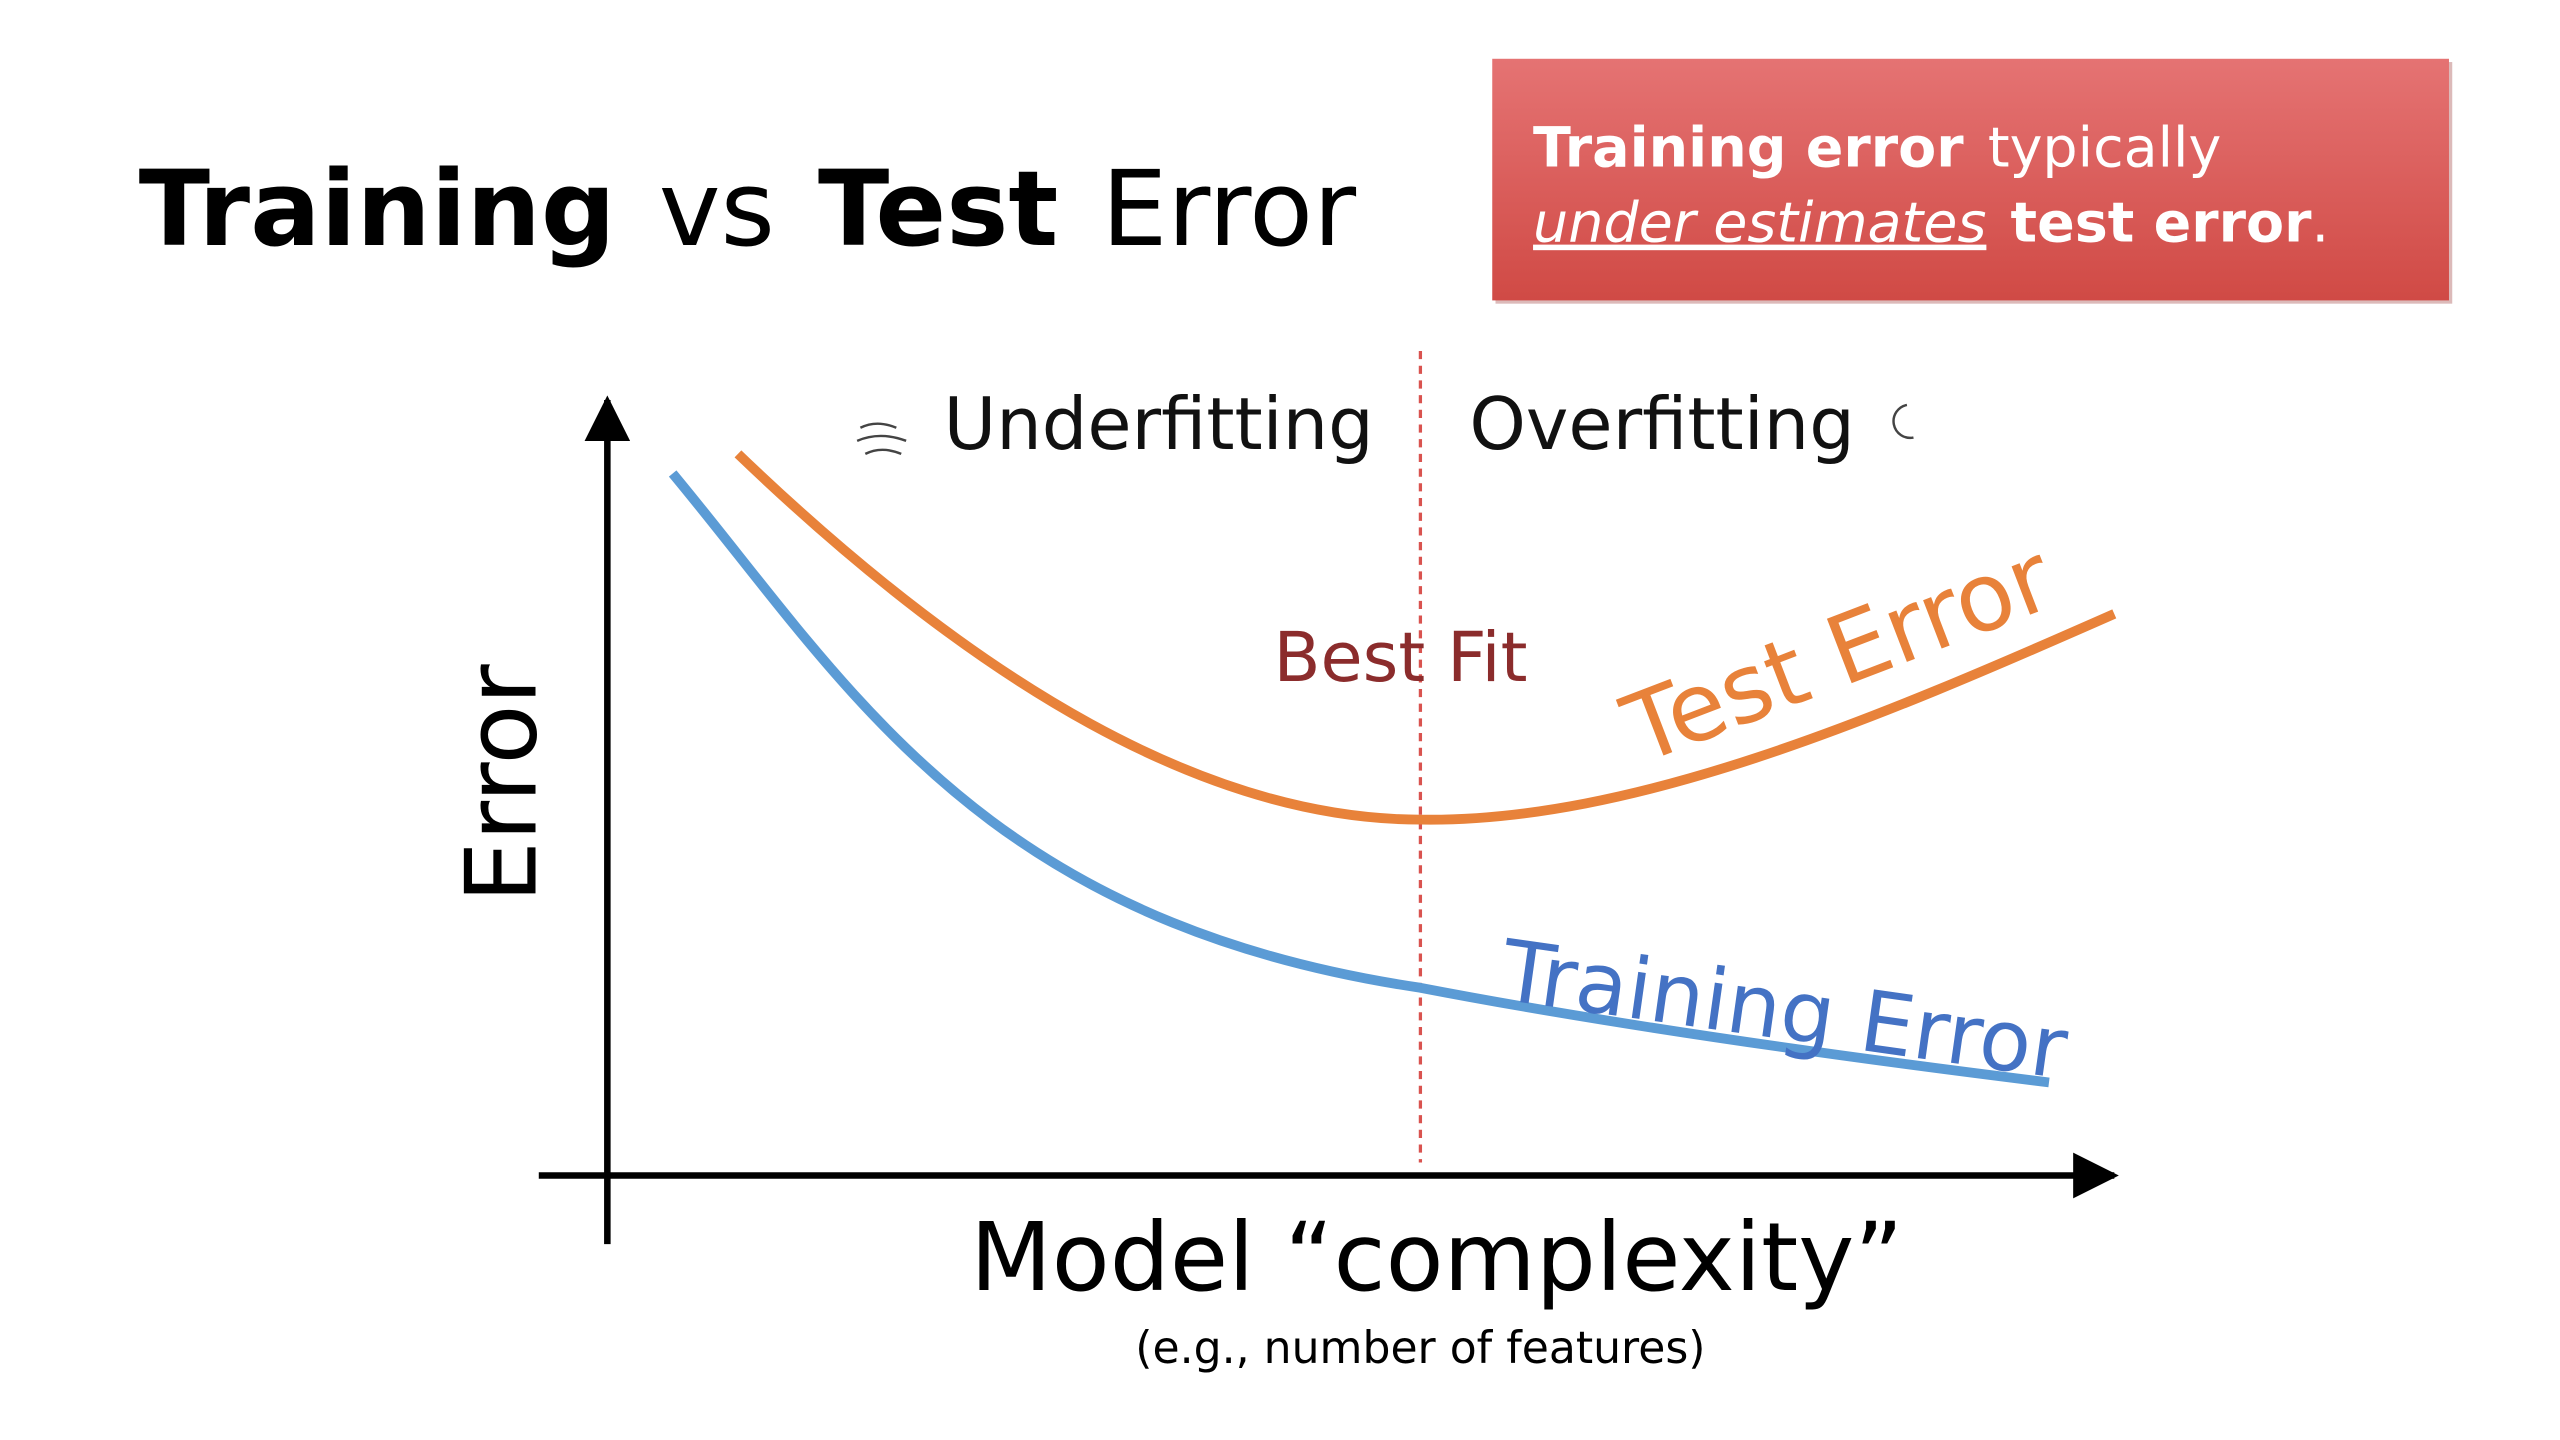 Image resolution: width=2560 pixels, height=1440 pixels. I want to click on title-word: Training, so click(377, 209).